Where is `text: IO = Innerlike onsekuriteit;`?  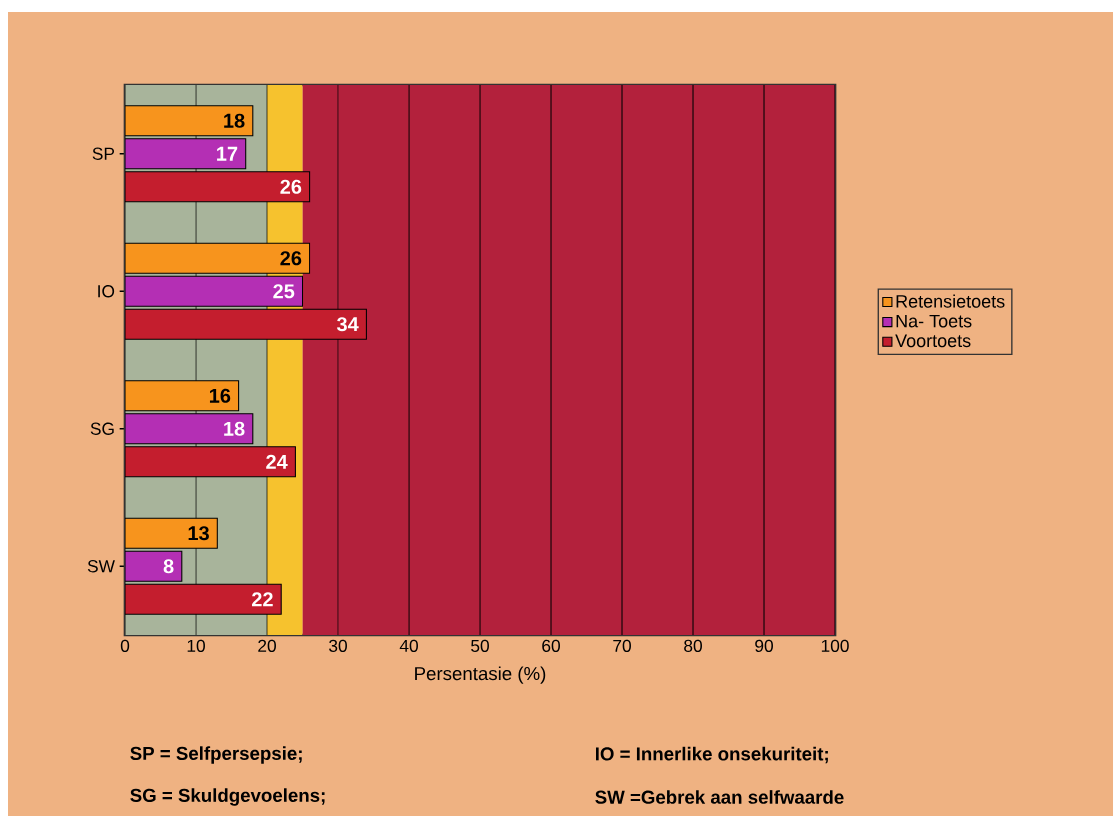
text: IO = Innerlike onsekuriteit; is located at coordinates (711, 755).